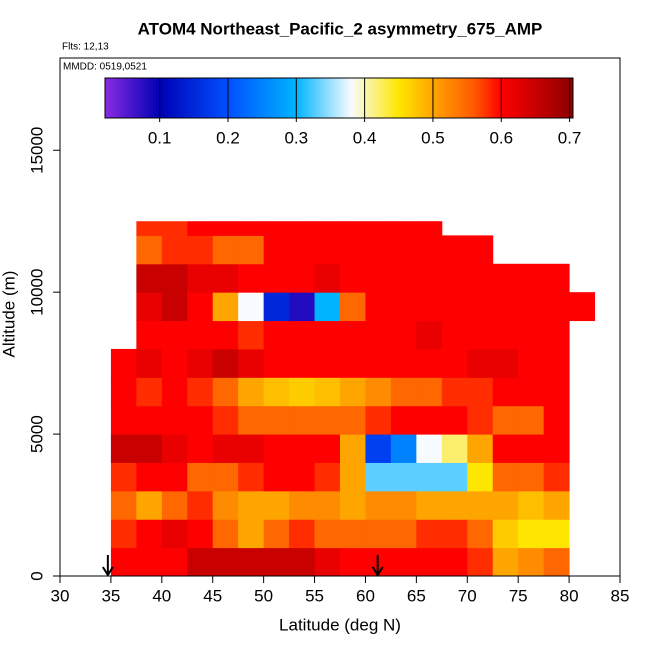 This screenshot has width=650, height=650. I want to click on x-tick-label: 65, so click(416, 595).